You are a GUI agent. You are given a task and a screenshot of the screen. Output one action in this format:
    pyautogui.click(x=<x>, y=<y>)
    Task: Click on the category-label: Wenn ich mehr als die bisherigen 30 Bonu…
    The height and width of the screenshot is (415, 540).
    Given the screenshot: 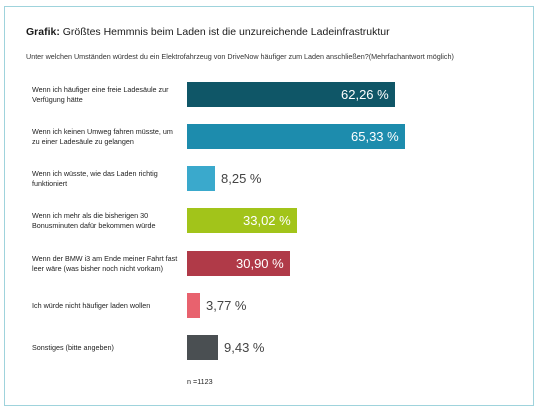 What is the action you would take?
    pyautogui.click(x=94, y=220)
    